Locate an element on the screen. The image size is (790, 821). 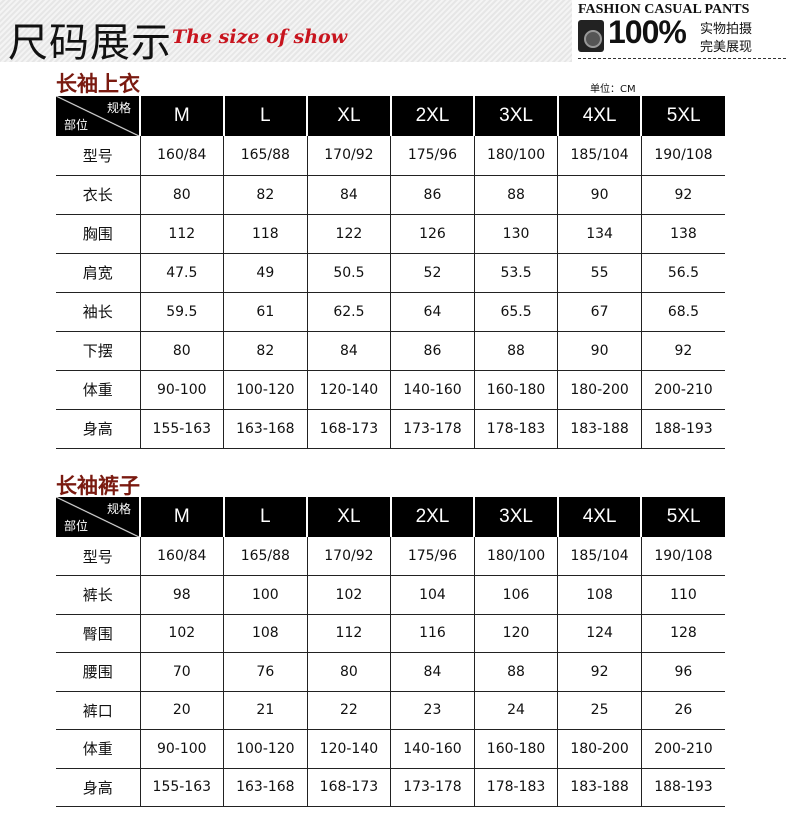
cell-value: 108 is located at coordinates (265, 633).